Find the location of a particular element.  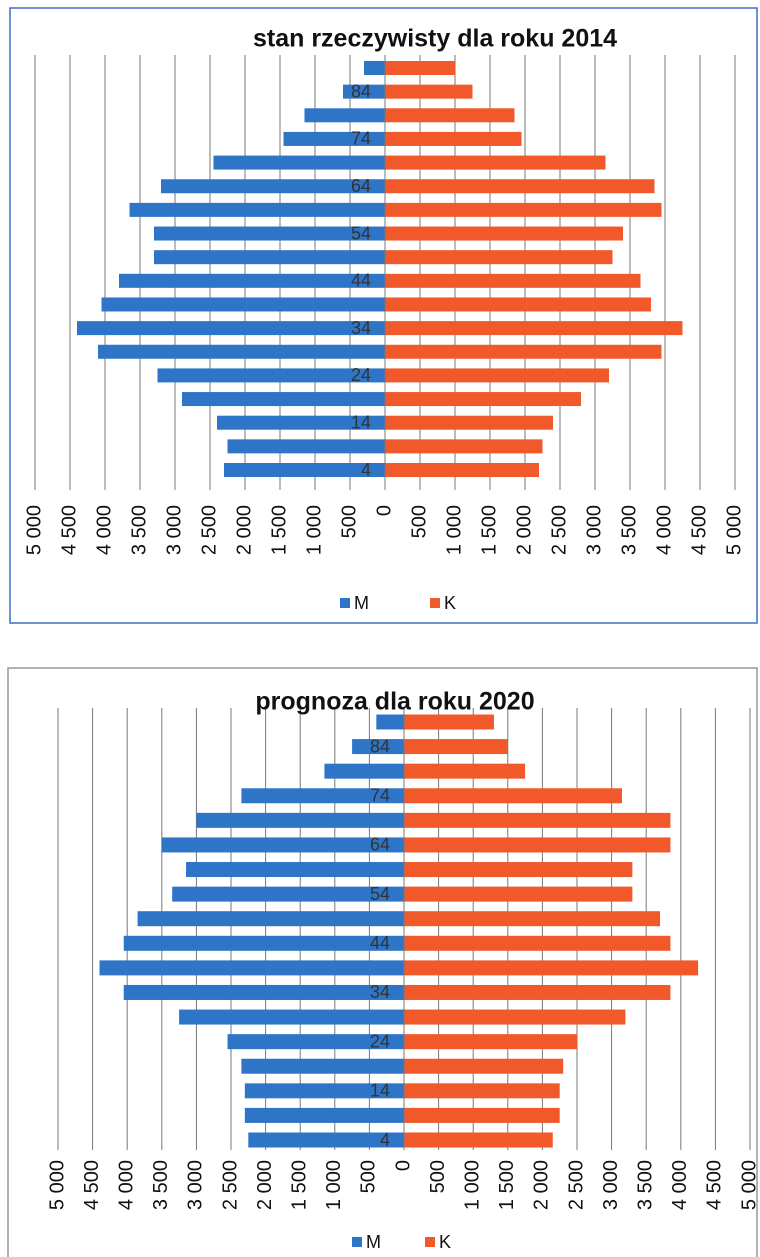

legend-label: K is located at coordinates (445, 1242).